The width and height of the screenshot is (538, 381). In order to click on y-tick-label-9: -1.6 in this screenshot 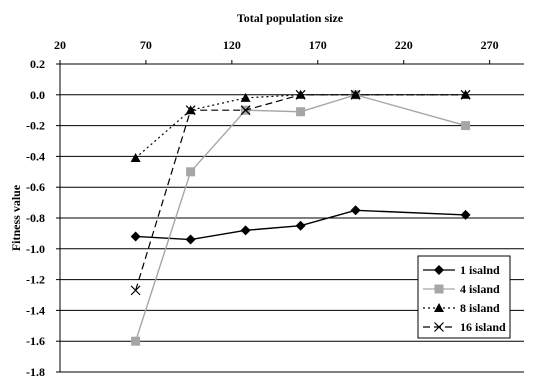, I will do `click(35, 341)`.